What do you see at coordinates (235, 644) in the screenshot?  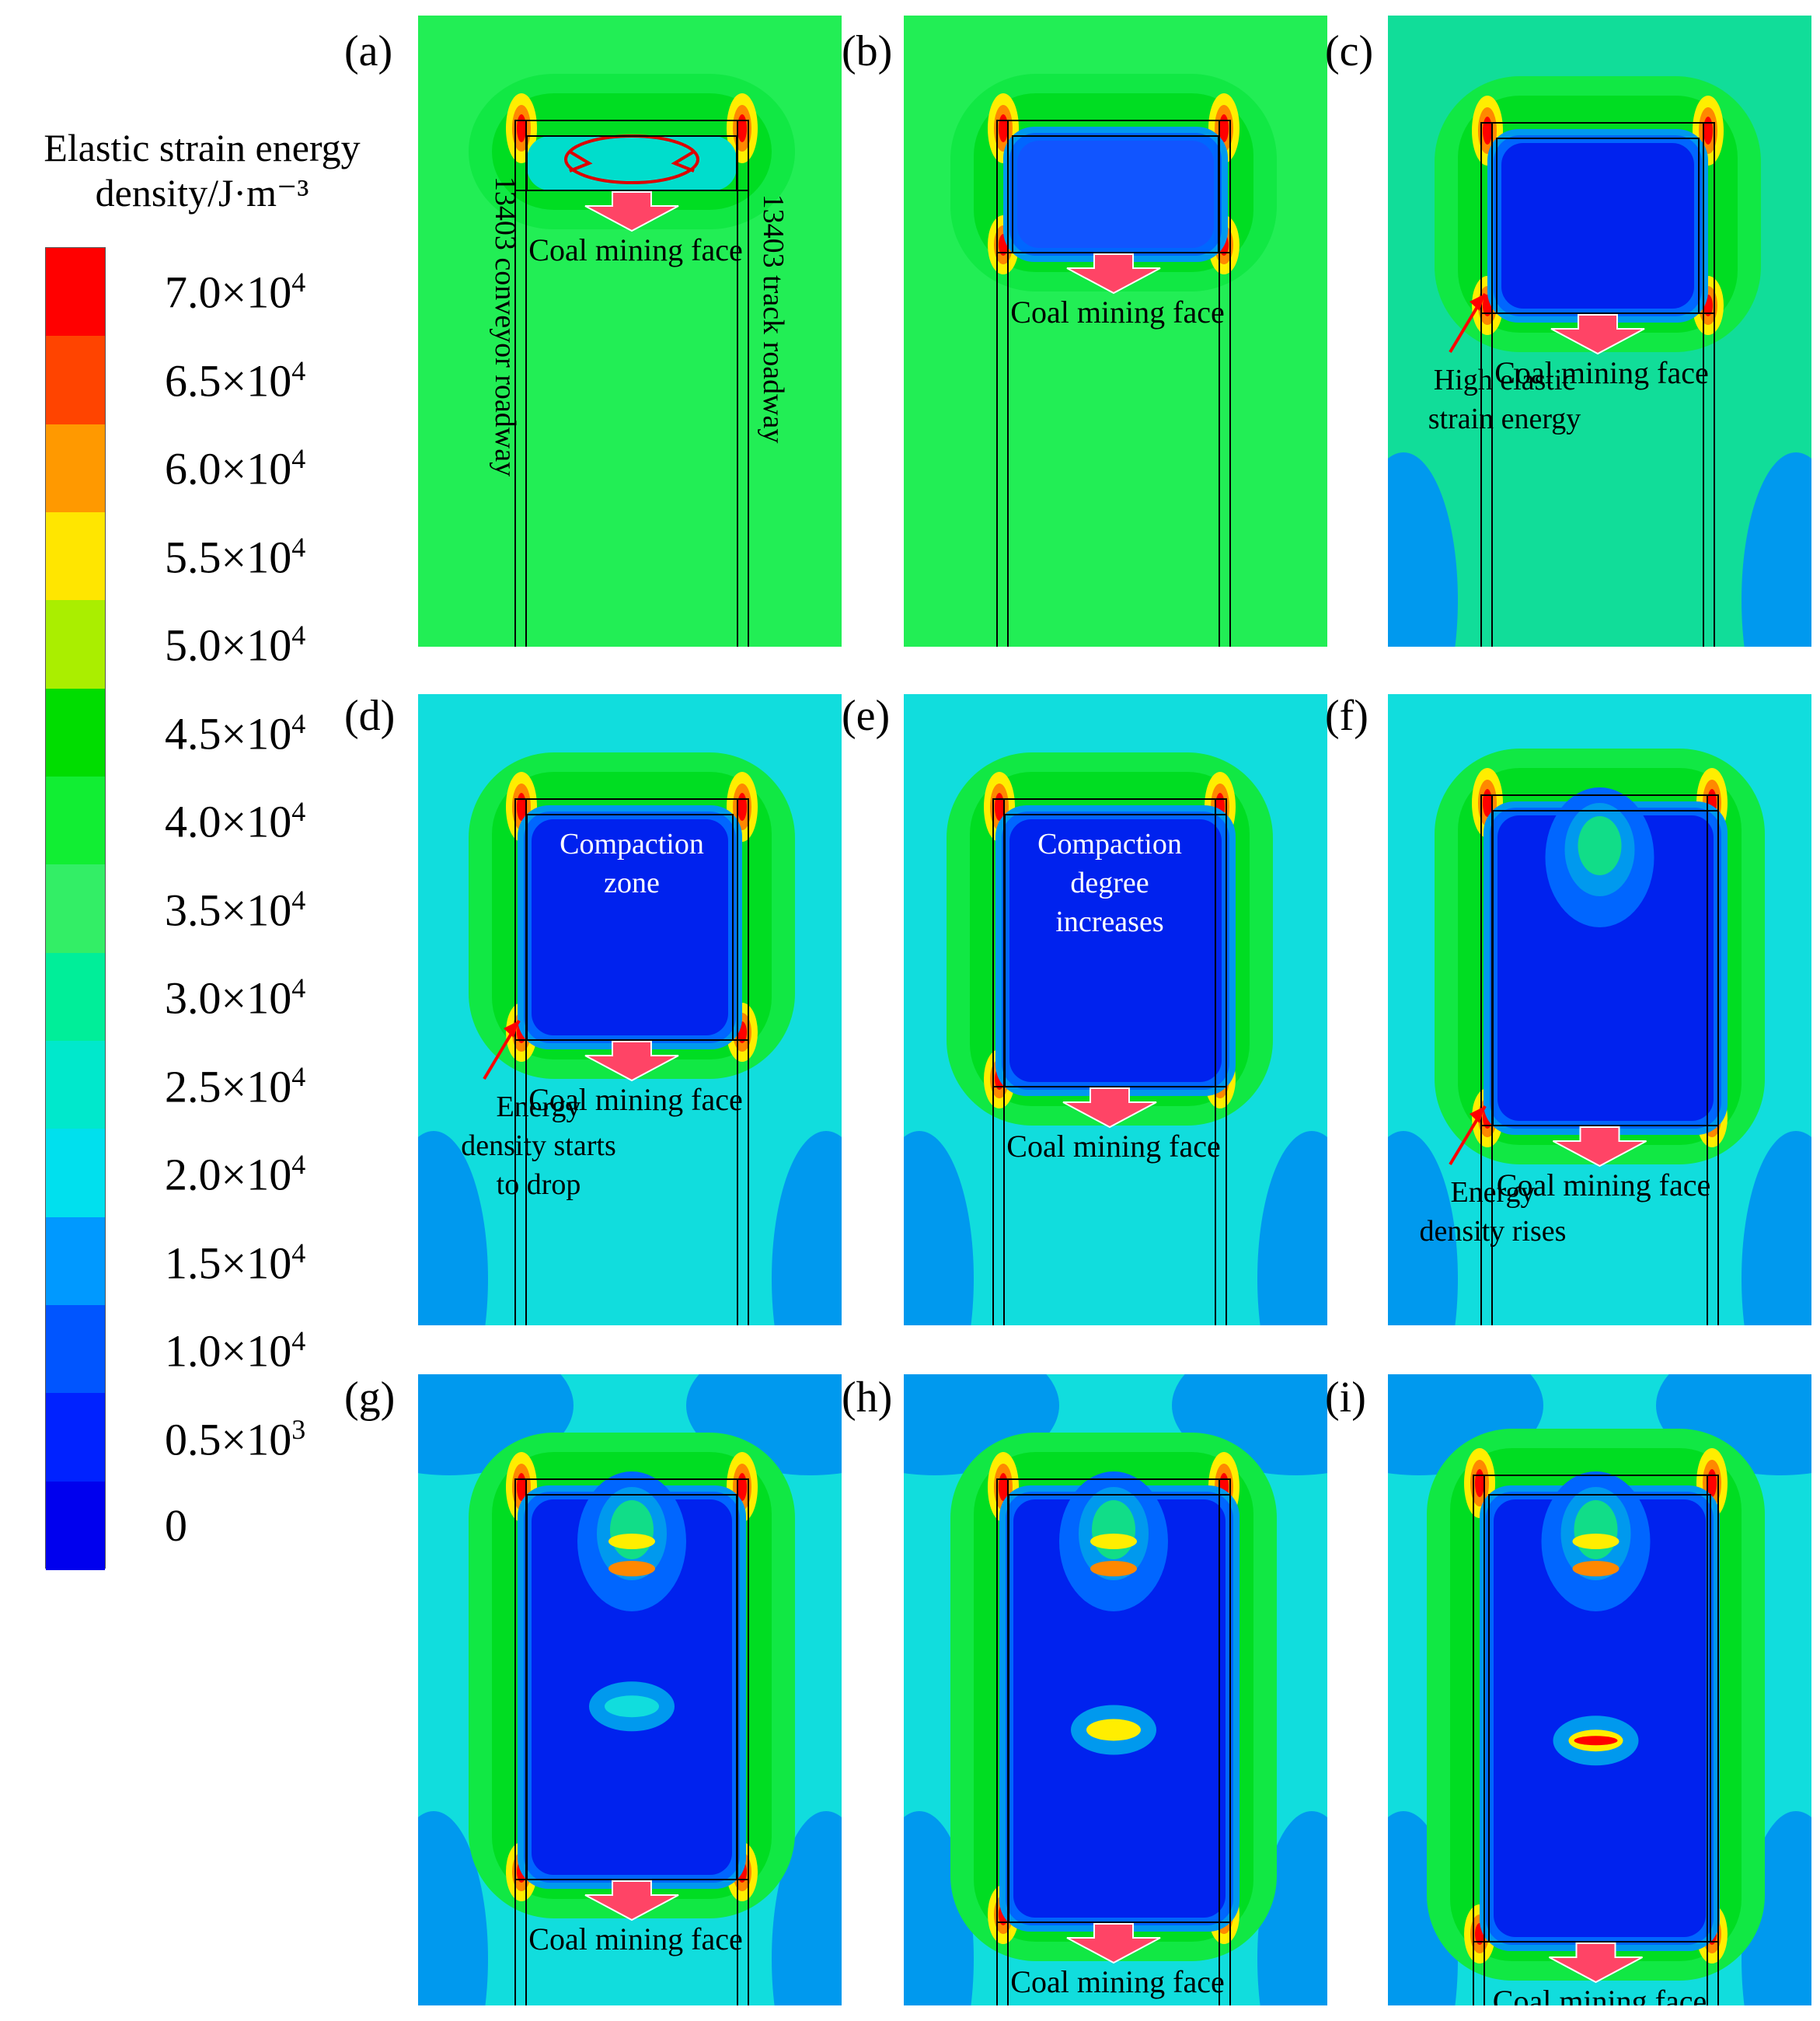 I see `color-scale-tick-label: 5.0×104` at bounding box center [235, 644].